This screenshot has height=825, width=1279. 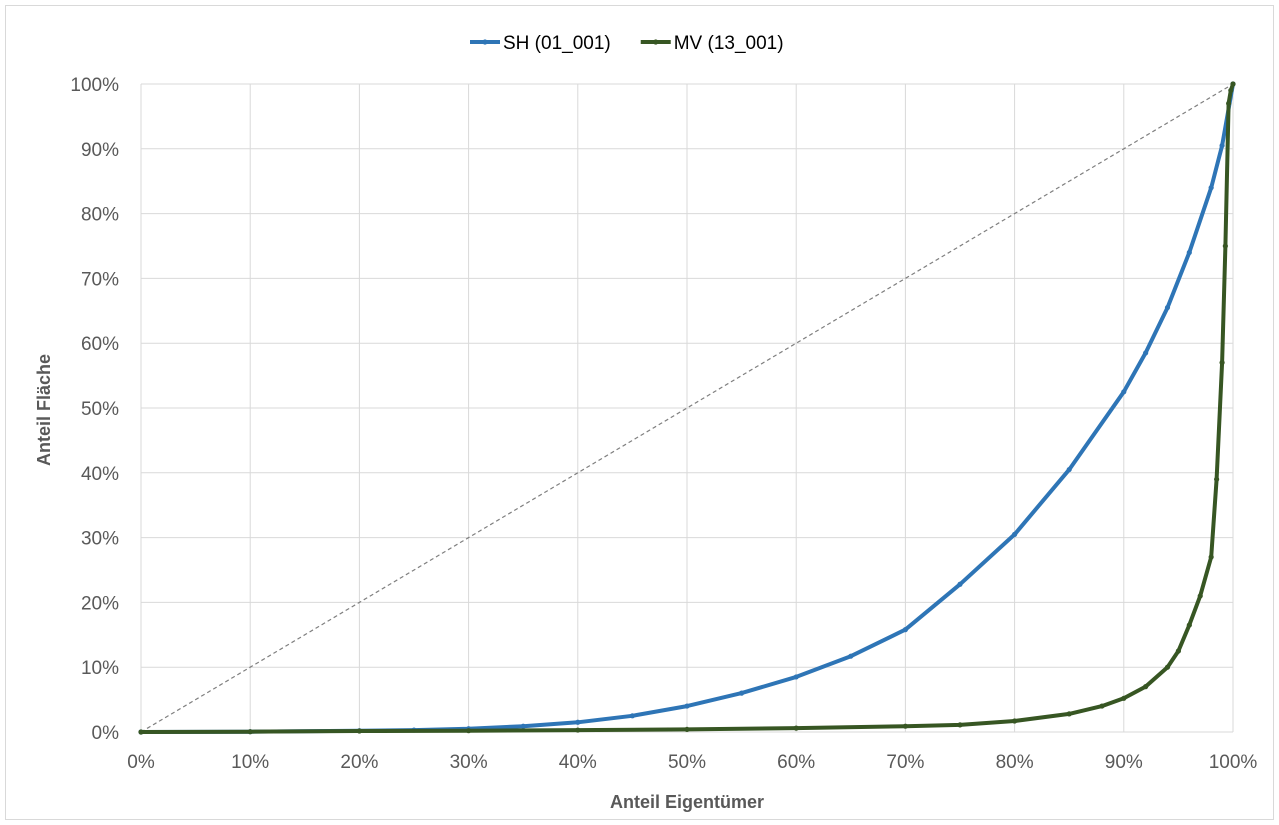 What do you see at coordinates (106, 733) in the screenshot?
I see `y-tick-label: 0%` at bounding box center [106, 733].